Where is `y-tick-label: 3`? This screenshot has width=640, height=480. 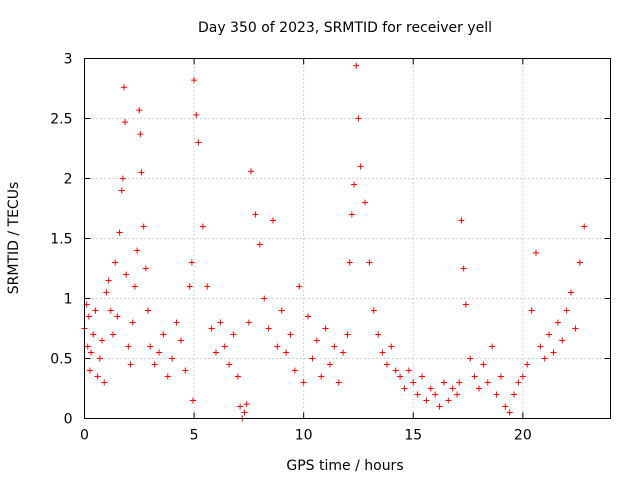 y-tick-label: 3 is located at coordinates (68, 60).